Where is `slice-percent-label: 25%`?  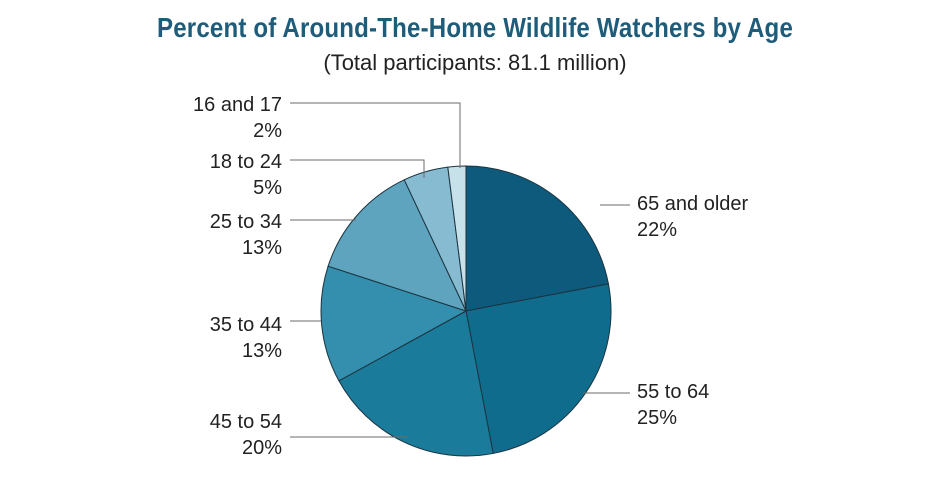
slice-percent-label: 25% is located at coordinates (657, 418).